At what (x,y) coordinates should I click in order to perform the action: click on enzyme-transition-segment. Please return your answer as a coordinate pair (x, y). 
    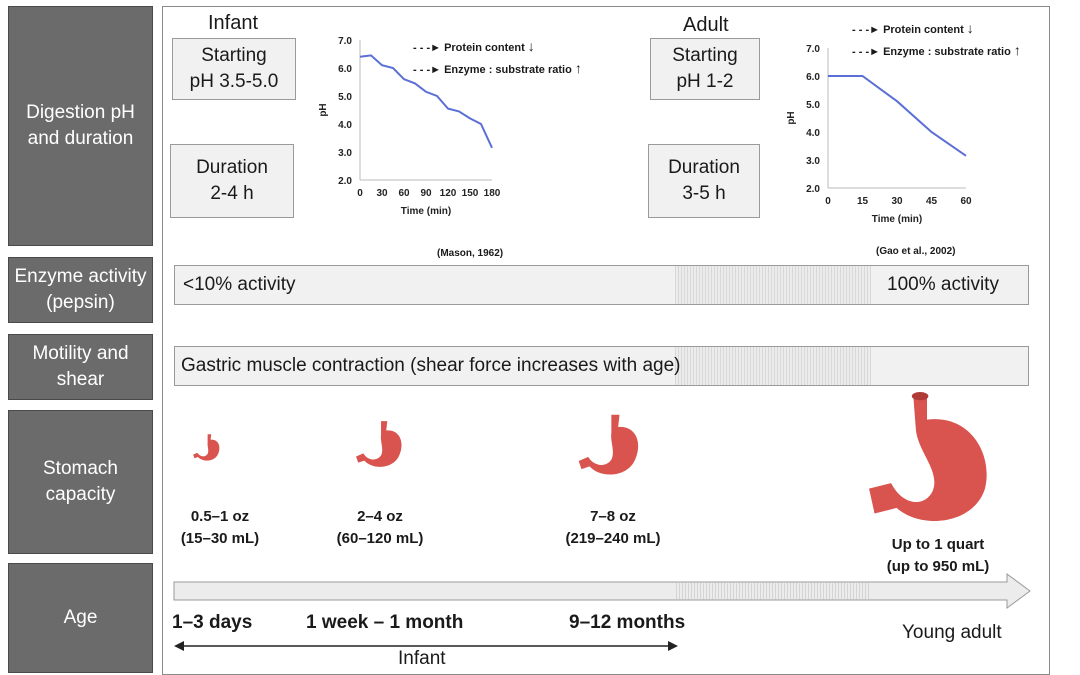
    Looking at the image, I should click on (773, 285).